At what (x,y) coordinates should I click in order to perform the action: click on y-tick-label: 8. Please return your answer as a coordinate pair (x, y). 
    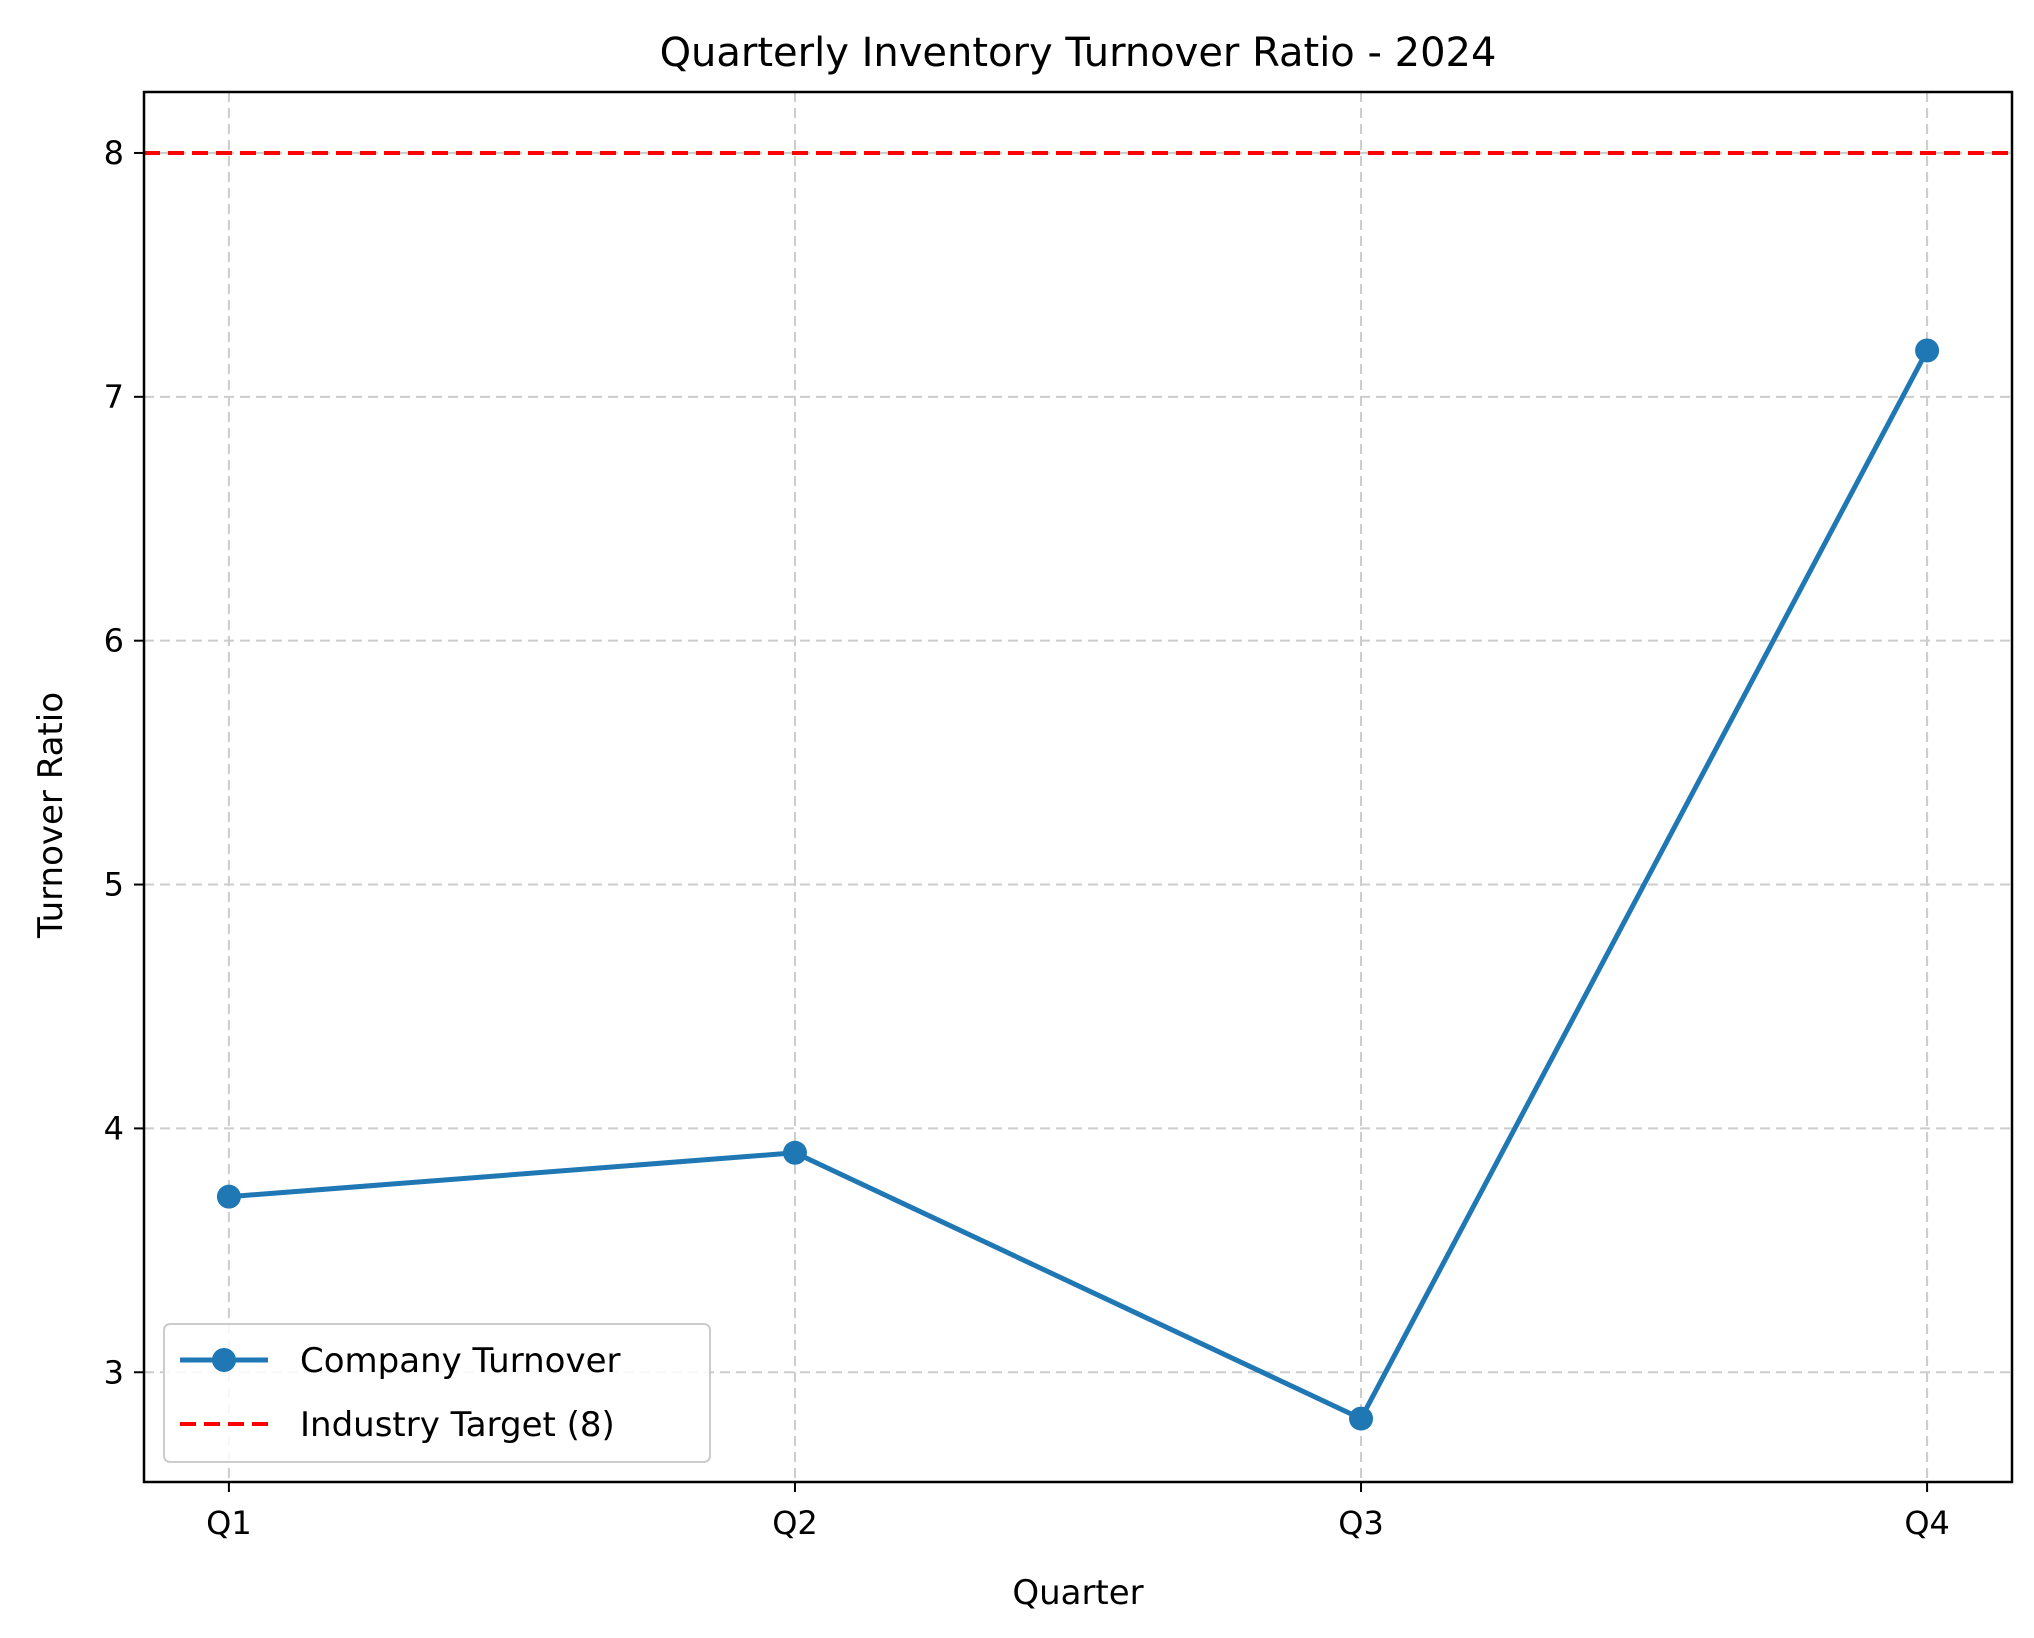
    Looking at the image, I should click on (114, 153).